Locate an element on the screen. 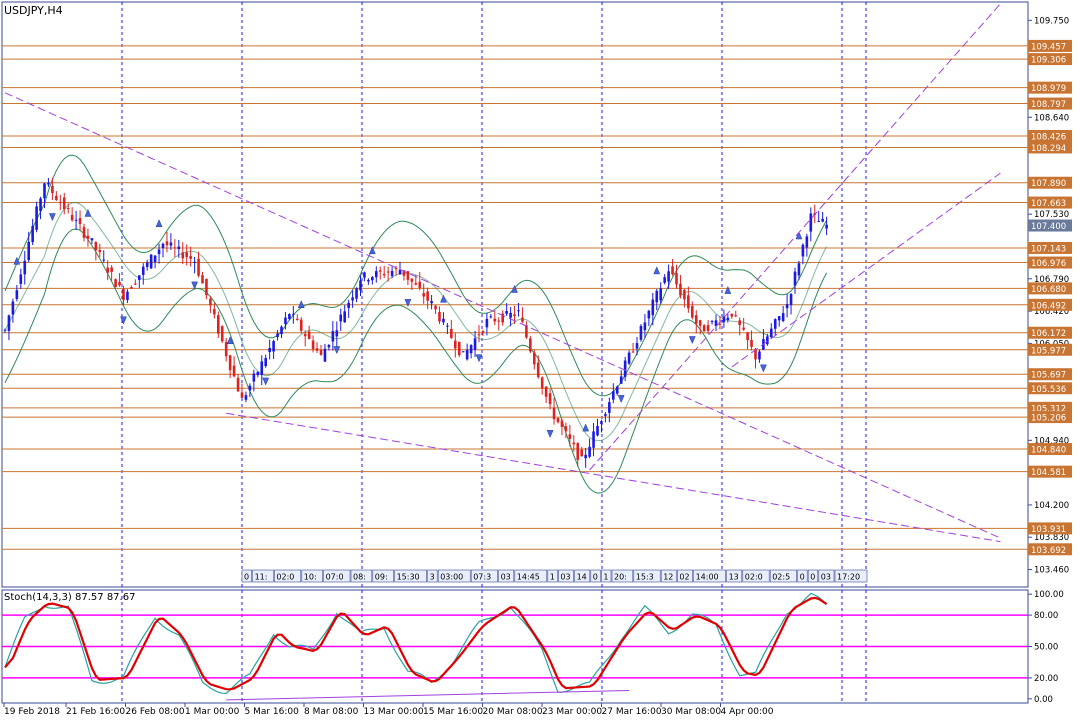 The width and height of the screenshot is (1080, 724). time-marker-label: 10: is located at coordinates (310, 577).